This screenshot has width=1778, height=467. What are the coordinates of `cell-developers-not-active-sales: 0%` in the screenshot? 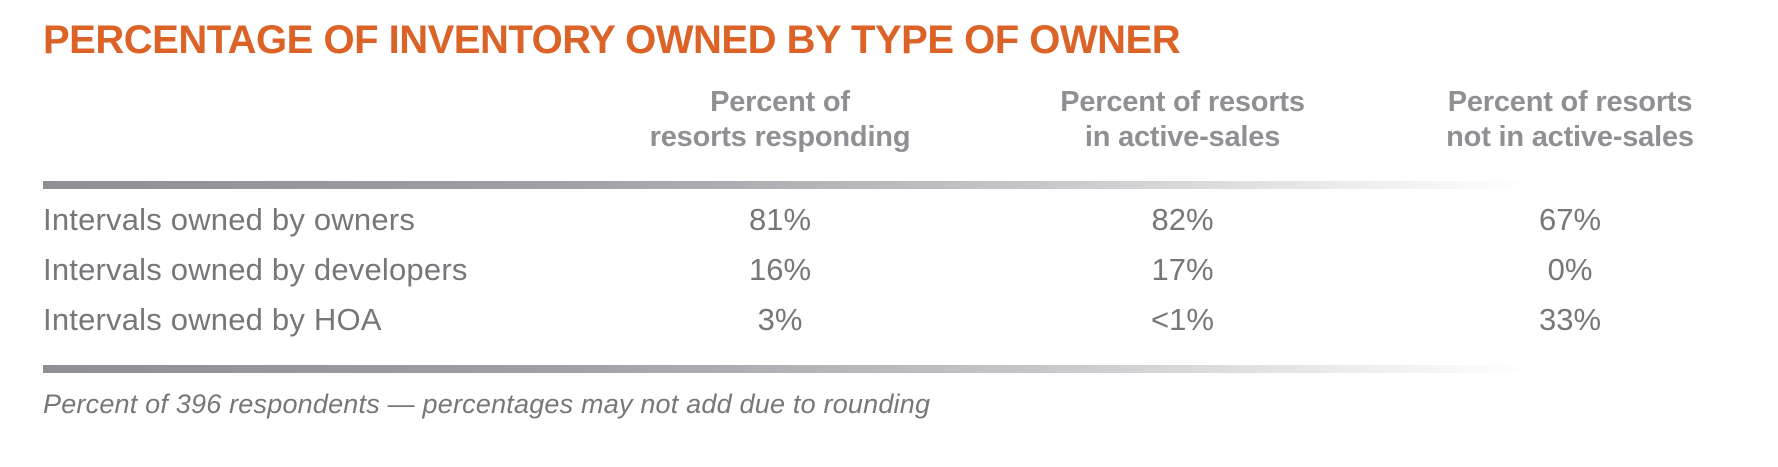 It's located at (1570, 269).